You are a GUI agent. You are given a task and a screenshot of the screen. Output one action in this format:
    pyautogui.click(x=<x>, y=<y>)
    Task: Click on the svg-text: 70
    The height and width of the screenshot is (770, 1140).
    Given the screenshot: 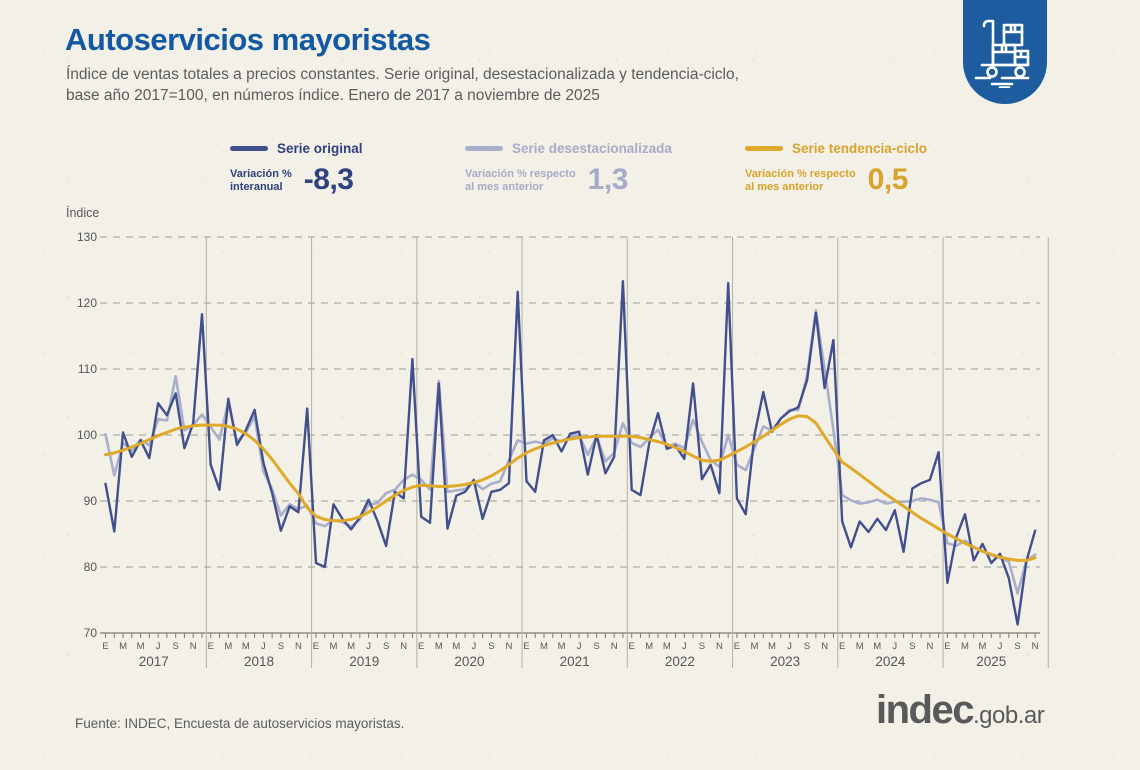 What is the action you would take?
    pyautogui.click(x=91, y=633)
    